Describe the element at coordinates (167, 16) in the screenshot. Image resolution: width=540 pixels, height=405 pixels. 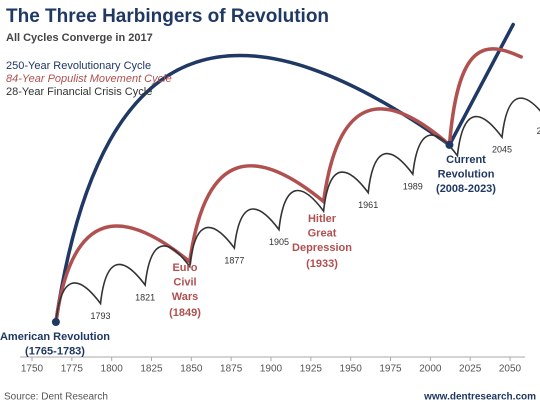
I see `chart-title: The Three Harbingers of Revolution` at that location.